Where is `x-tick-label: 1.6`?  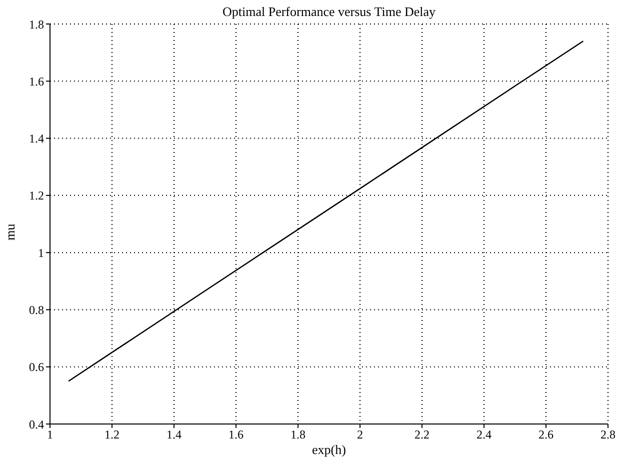
x-tick-label: 1.6 is located at coordinates (236, 435).